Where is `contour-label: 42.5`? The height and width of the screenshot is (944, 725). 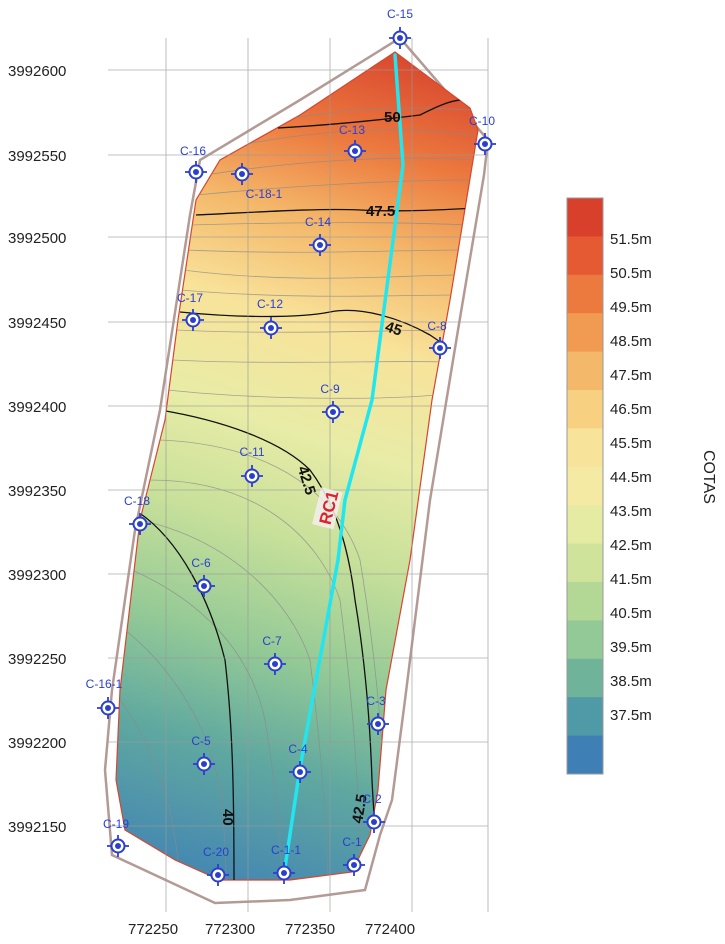 contour-label: 42.5 is located at coordinates (360, 809).